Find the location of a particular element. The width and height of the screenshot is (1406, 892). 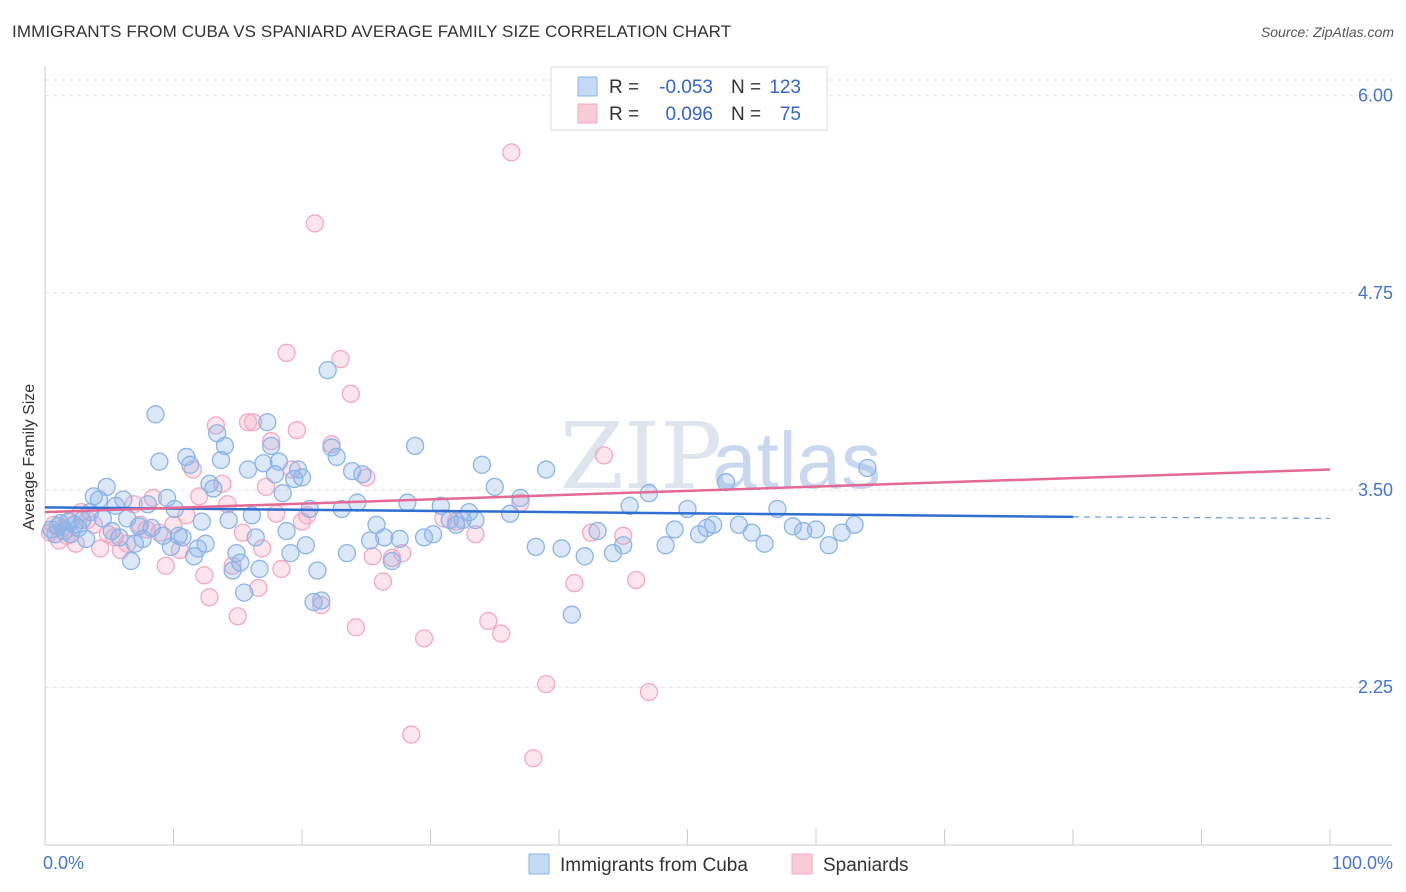

legend-swatch-pink is located at coordinates (587, 113).